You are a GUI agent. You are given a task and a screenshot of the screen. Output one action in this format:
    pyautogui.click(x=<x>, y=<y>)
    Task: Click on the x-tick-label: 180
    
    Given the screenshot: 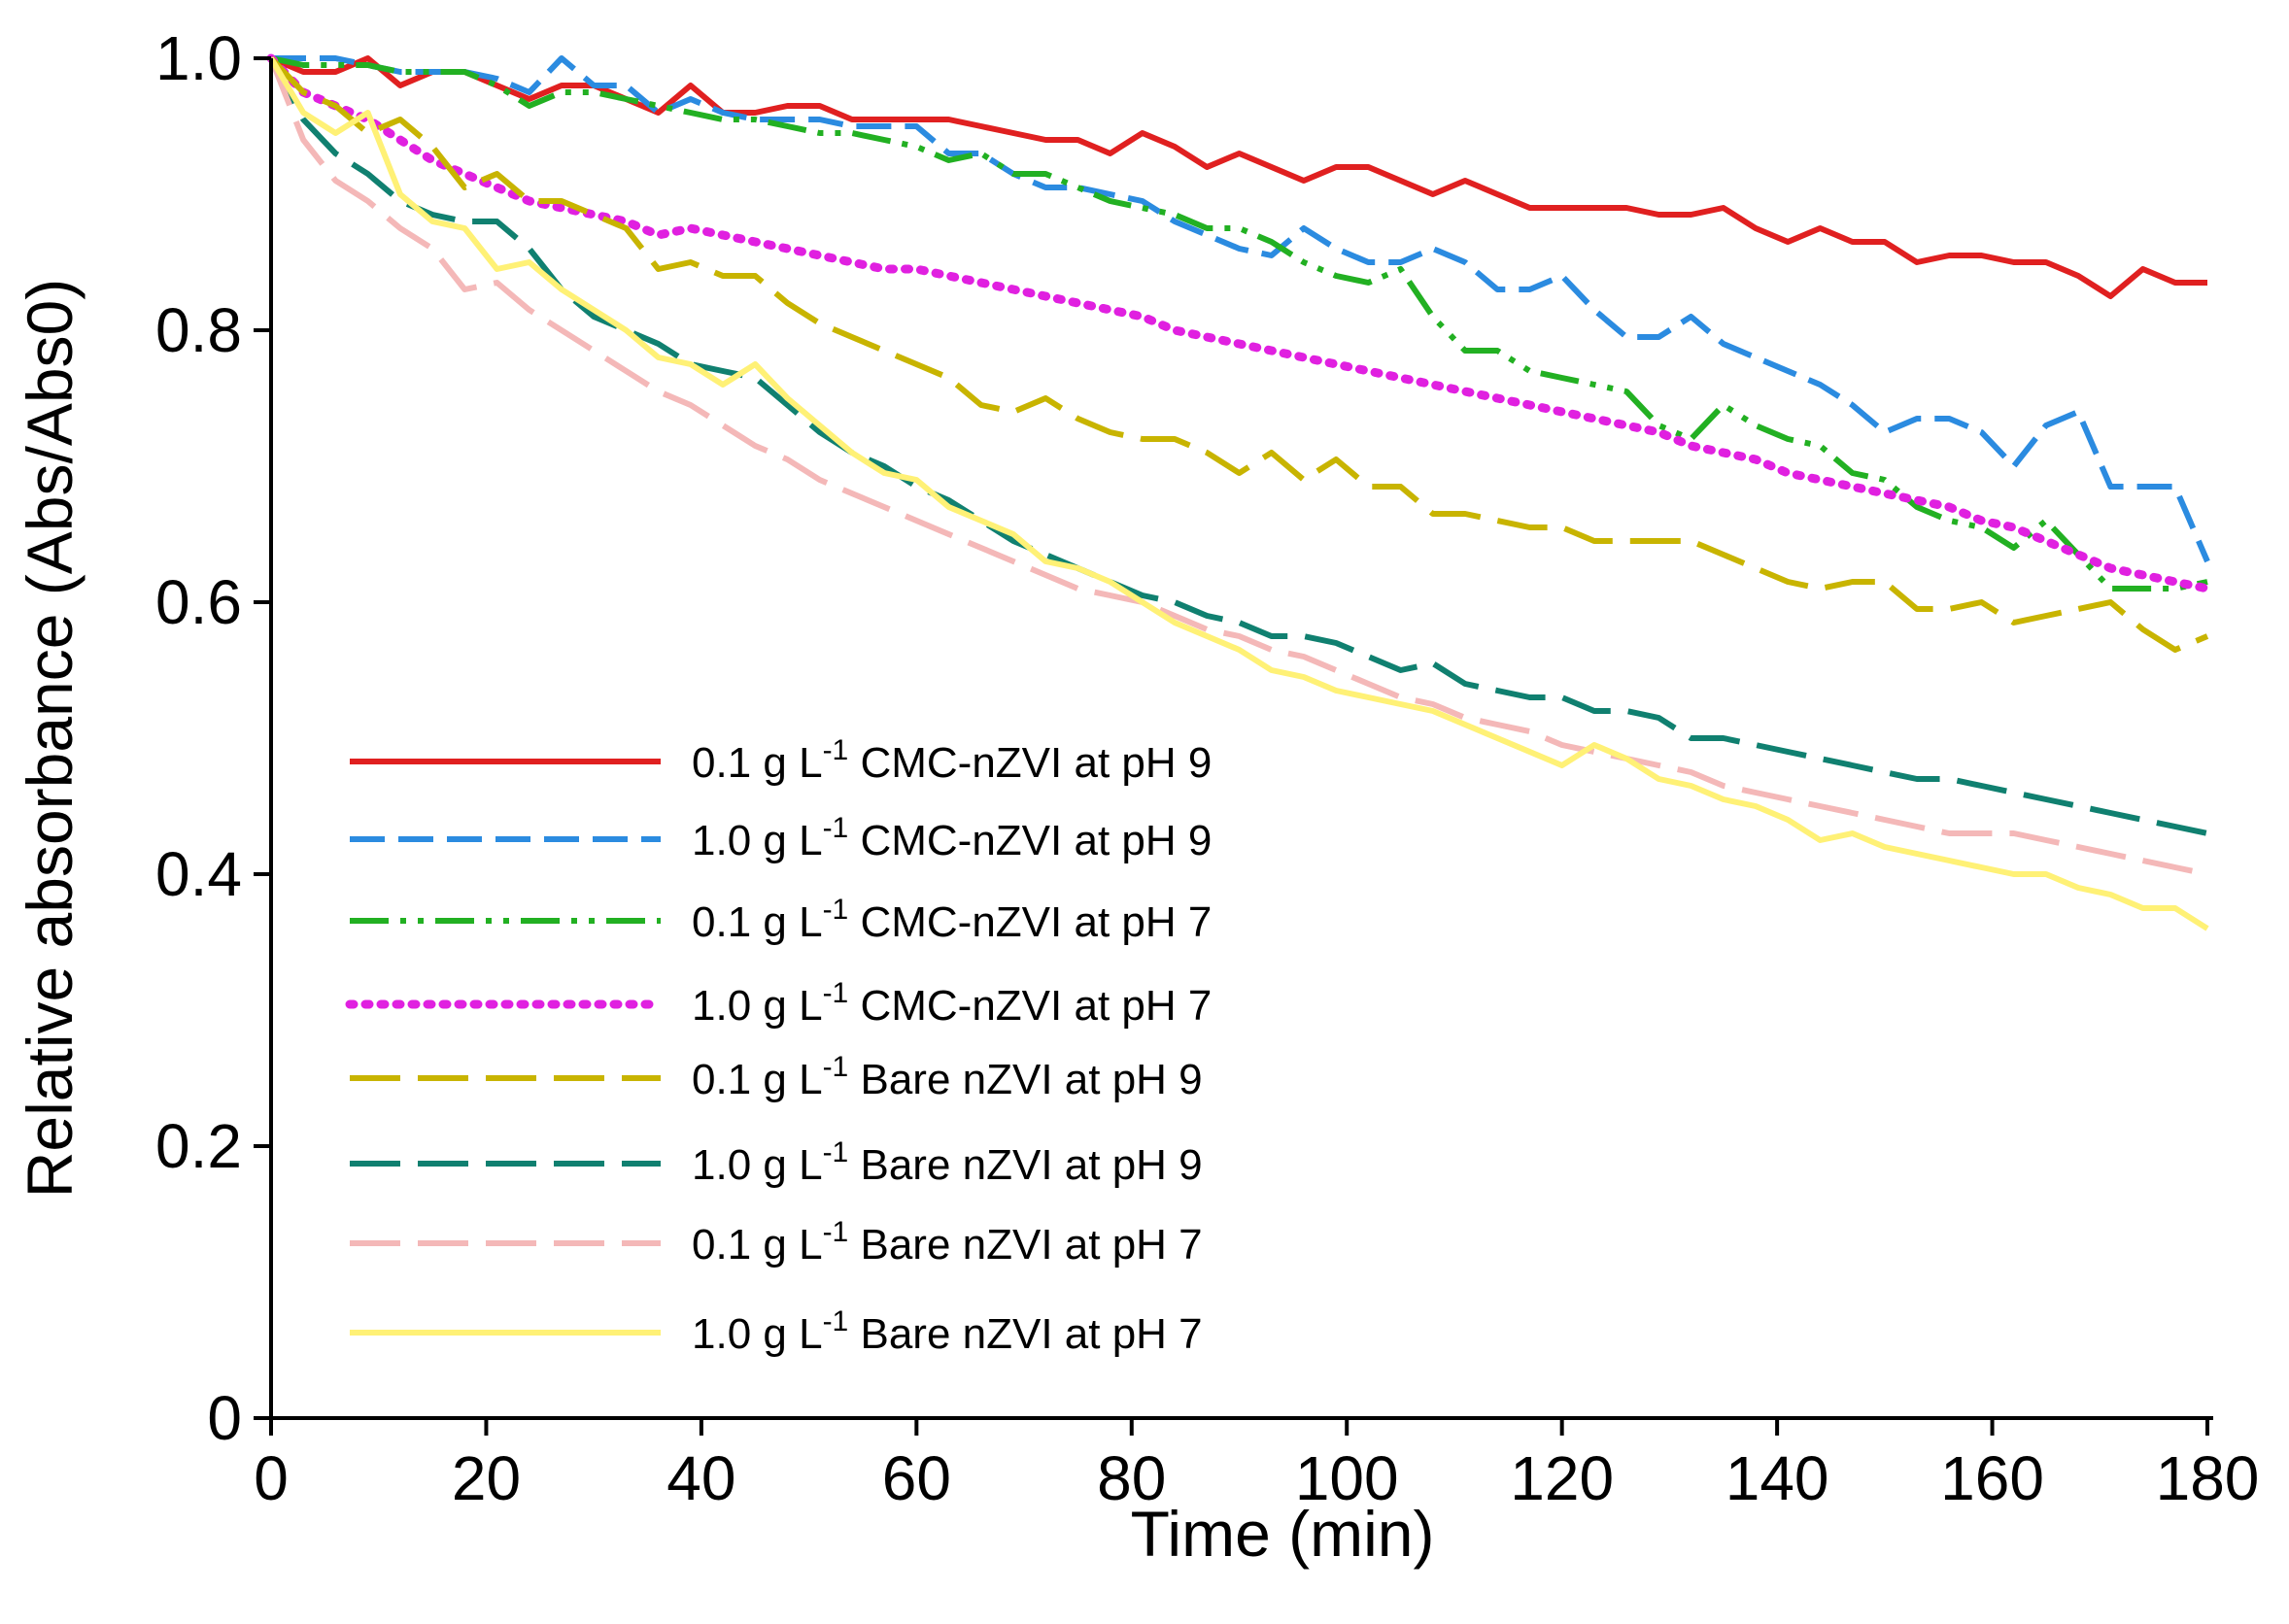 What is the action you would take?
    pyautogui.click(x=2208, y=1478)
    